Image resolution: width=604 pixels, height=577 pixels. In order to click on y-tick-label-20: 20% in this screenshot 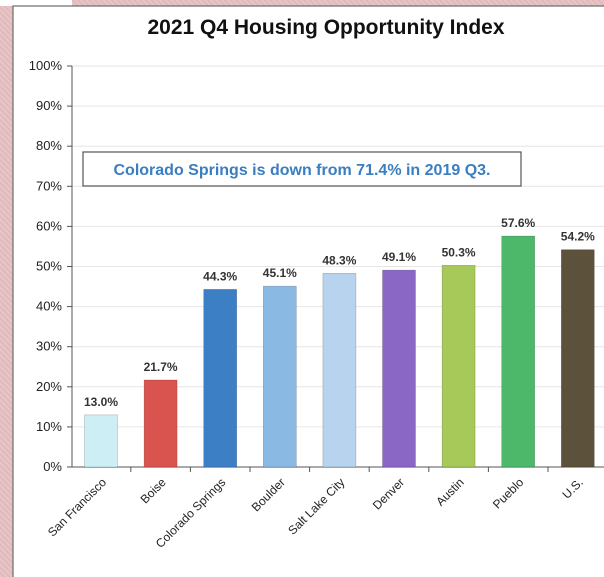, I will do `click(49, 386)`.